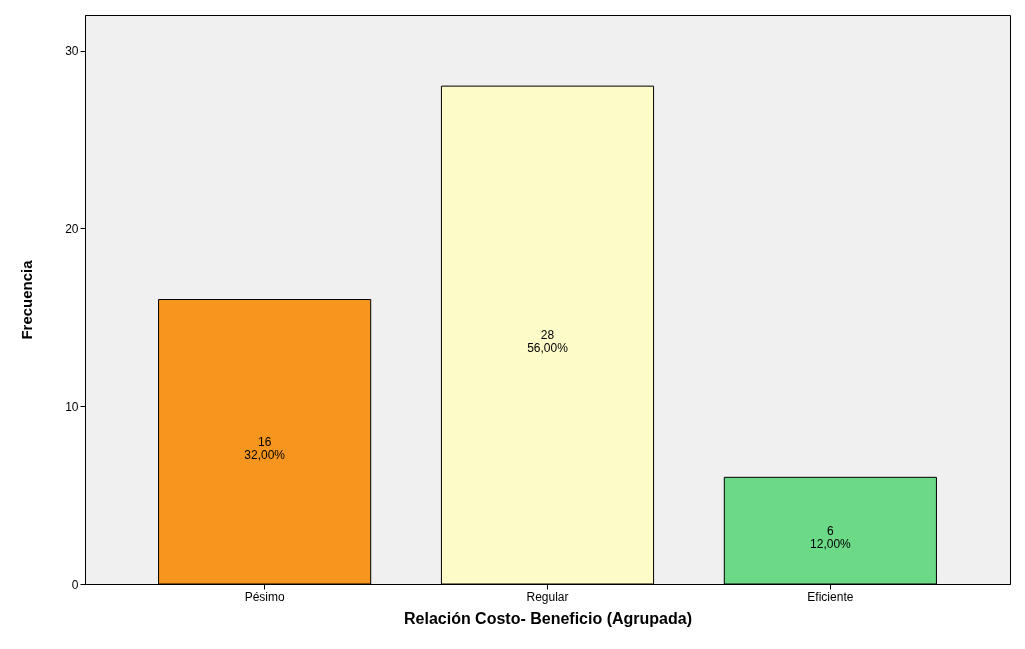  I want to click on x-axis-title: Relación Costo- Beneficio (Agrupada), so click(548, 618).